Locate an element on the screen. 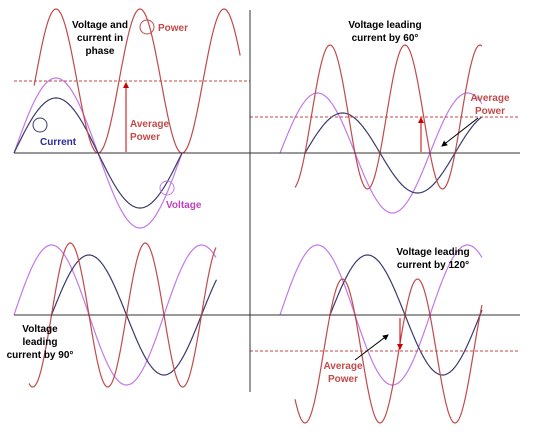 This screenshot has width=540, height=439. caption-line: Voltage is located at coordinates (40, 329).